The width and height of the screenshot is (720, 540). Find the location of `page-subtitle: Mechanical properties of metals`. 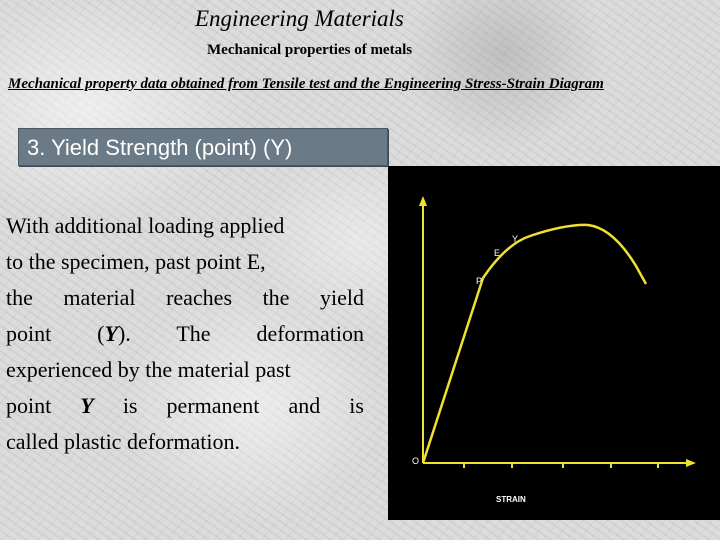

page-subtitle: Mechanical properties of metals is located at coordinates (310, 50).